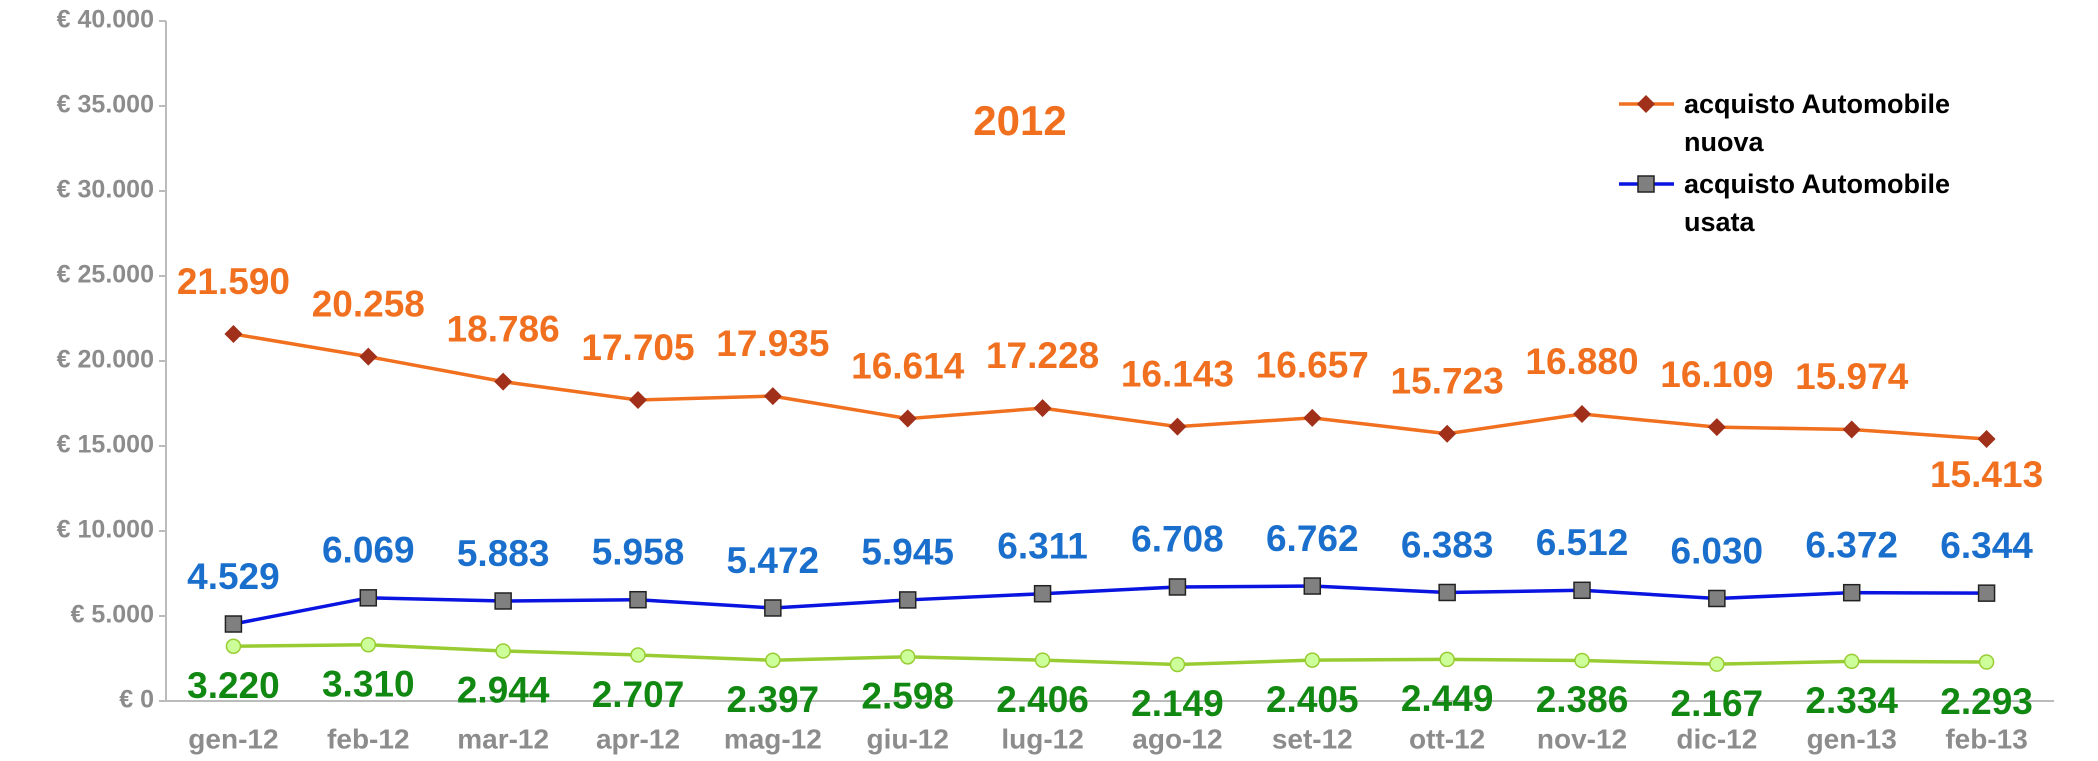 This screenshot has height=761, width=2098. What do you see at coordinates (1177, 738) in the screenshot?
I see `x-tick-label: ago-12` at bounding box center [1177, 738].